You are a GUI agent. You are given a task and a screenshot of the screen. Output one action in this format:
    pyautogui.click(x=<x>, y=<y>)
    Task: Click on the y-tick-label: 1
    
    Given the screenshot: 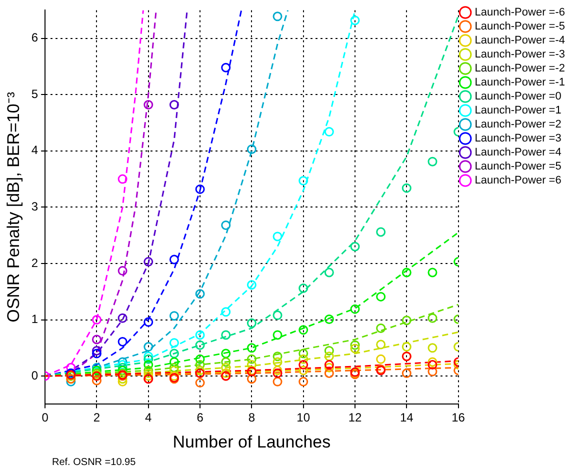 What is the action you would take?
    pyautogui.click(x=34, y=319)
    